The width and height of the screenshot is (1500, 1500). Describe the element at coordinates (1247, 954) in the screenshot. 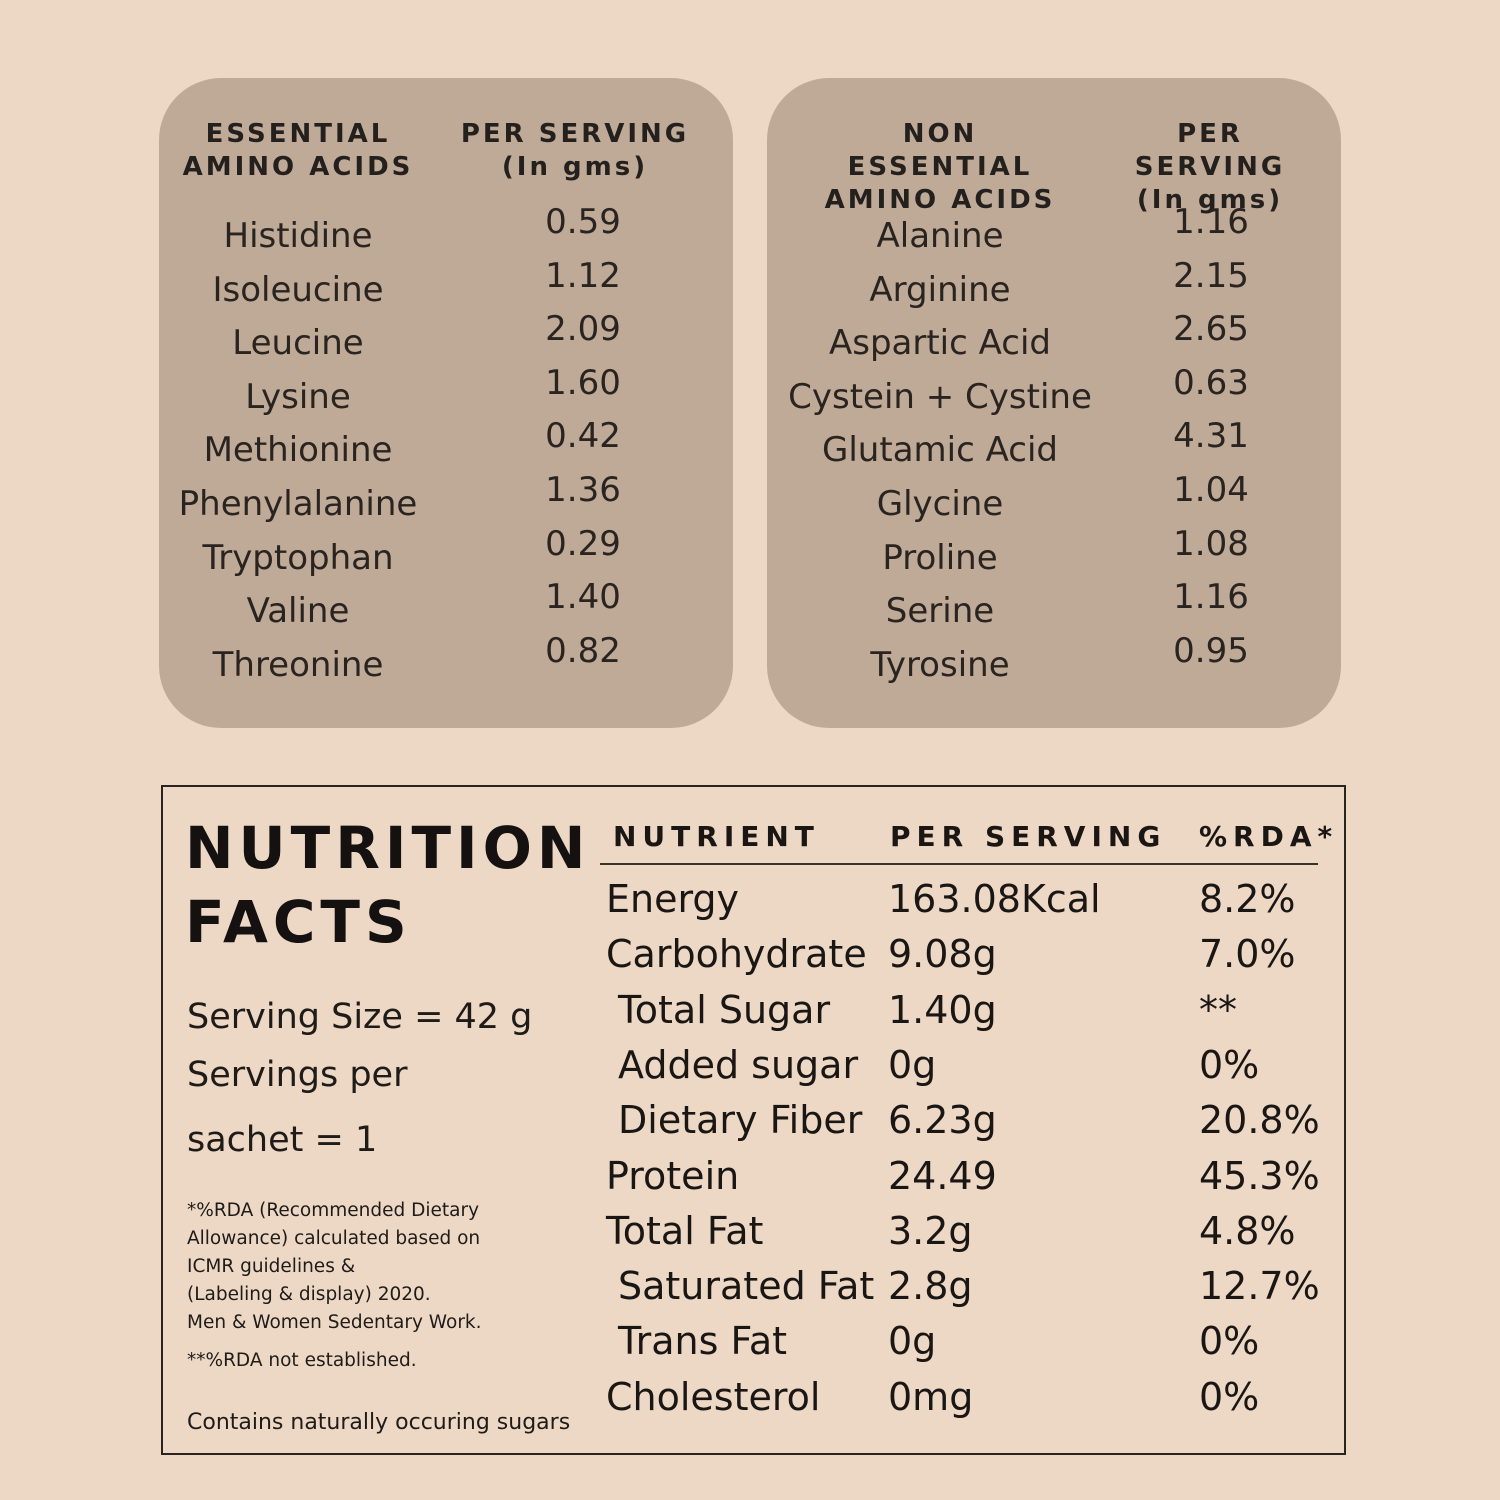

I see `nutrient-rda: 7.0%` at that location.